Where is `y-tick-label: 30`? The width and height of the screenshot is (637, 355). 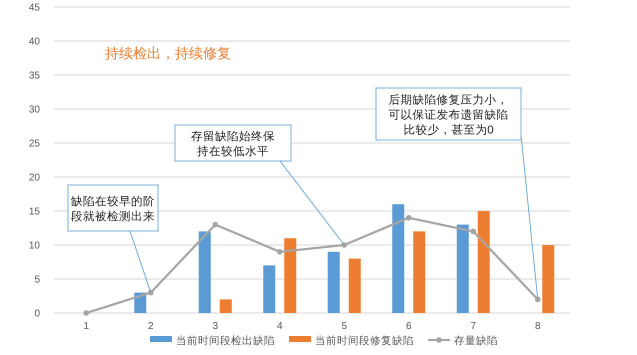 y-tick-label: 30 is located at coordinates (34, 110).